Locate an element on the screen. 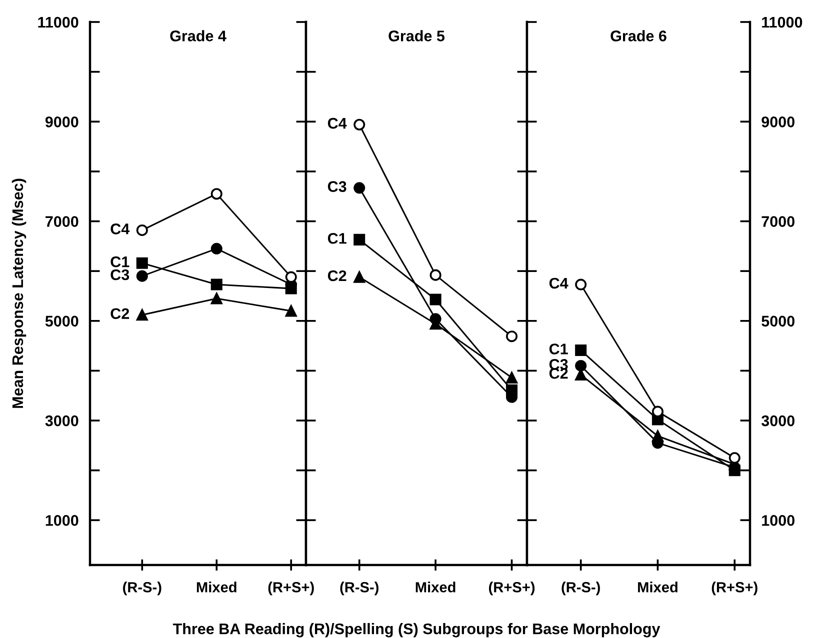  x-axis-title: Three BA Reading (R)/Spelling (S) Subgroups for Base Morphology is located at coordinates (416, 630).